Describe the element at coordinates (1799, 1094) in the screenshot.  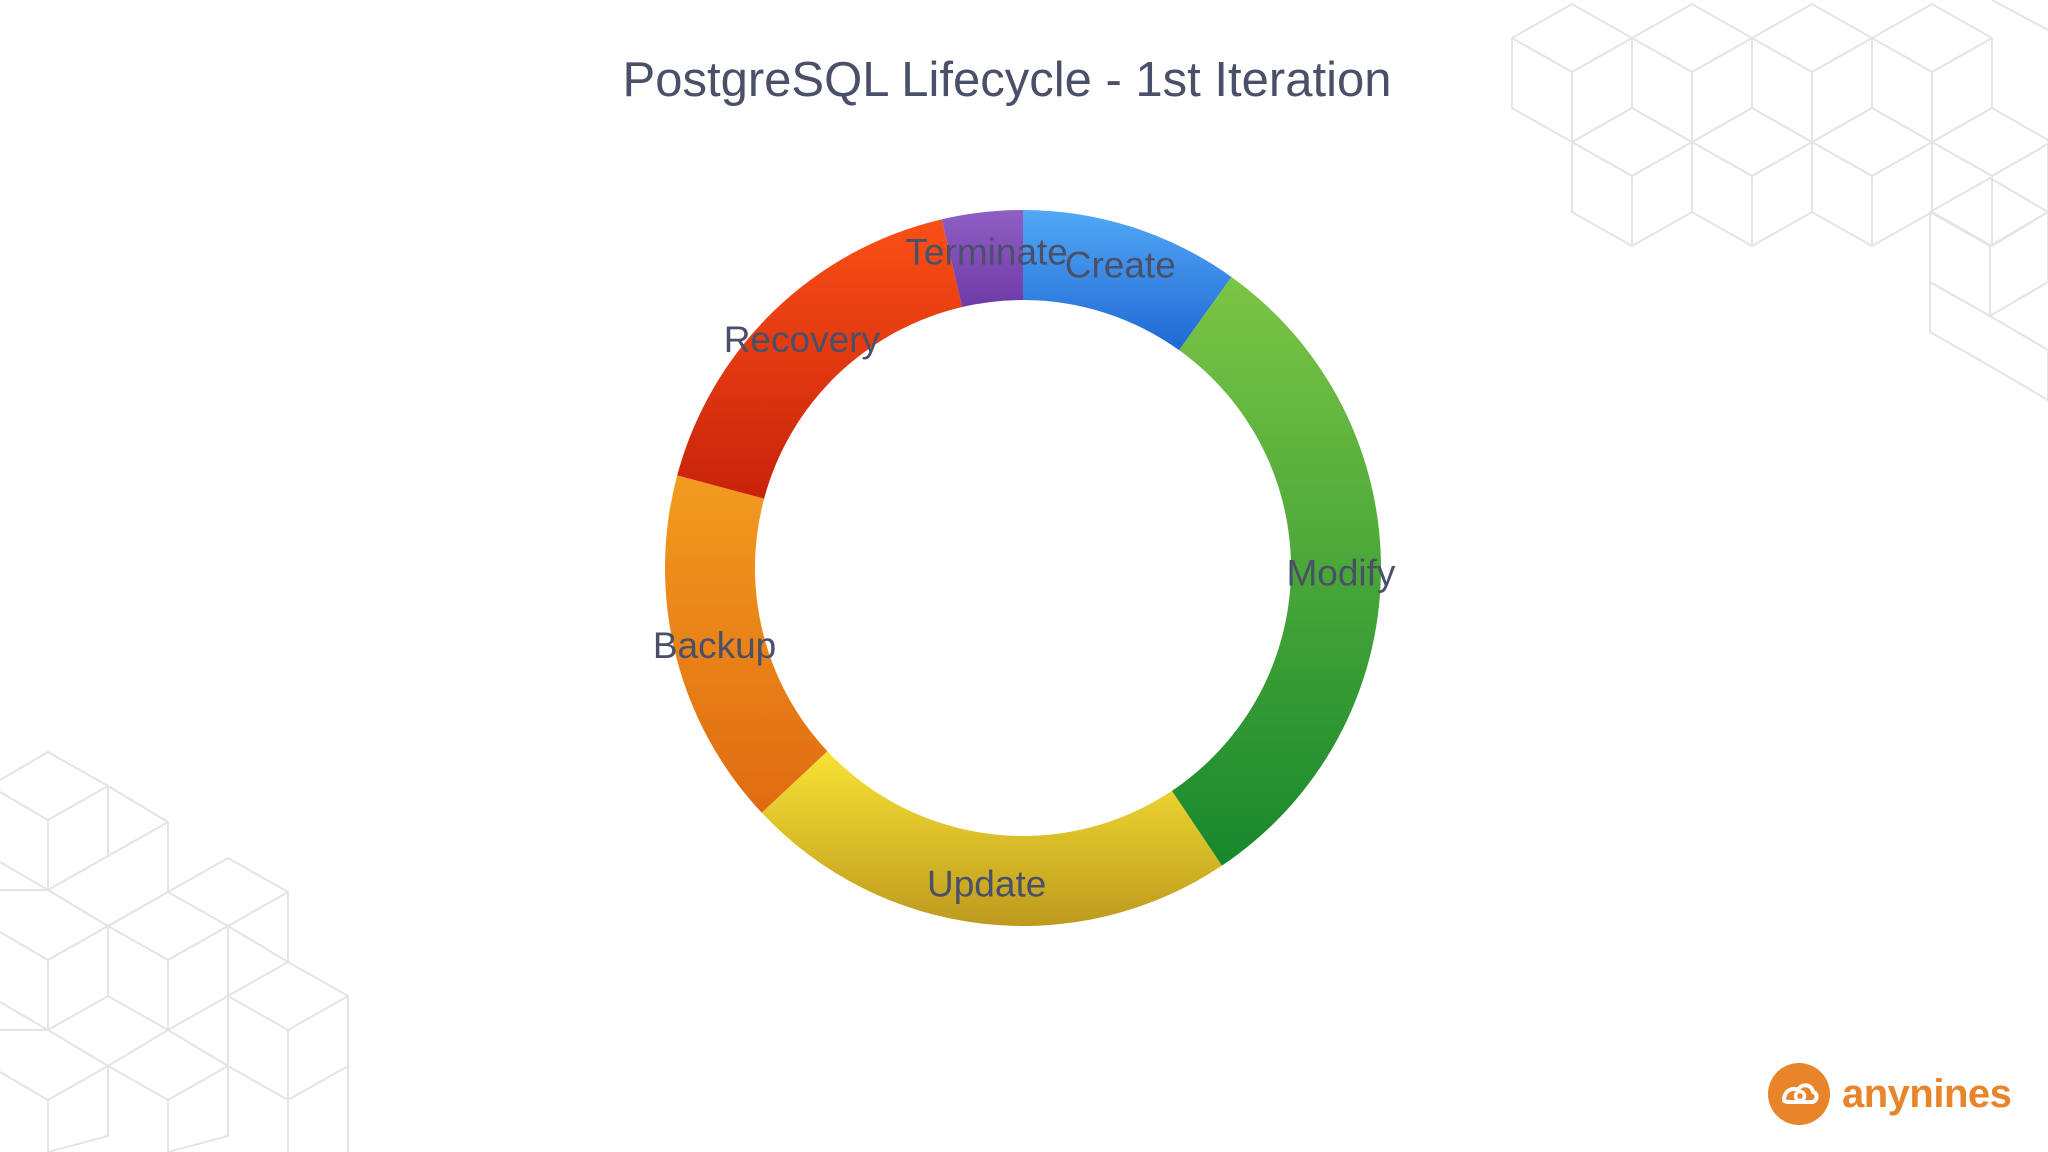
I see `anynines-logo-icon` at that location.